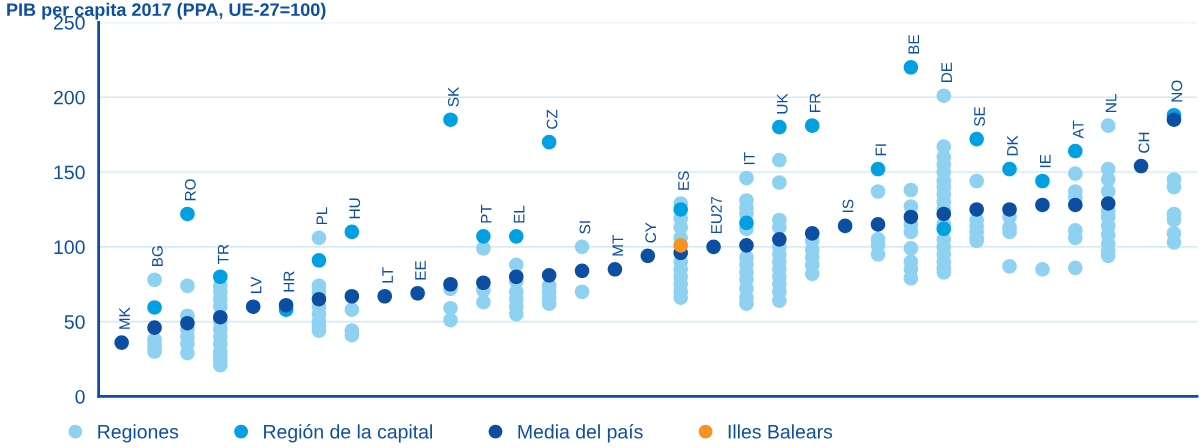 Image resolution: width=1203 pixels, height=448 pixels. Describe the element at coordinates (946, 72) in the screenshot. I see `x-tick-label: DE` at that location.